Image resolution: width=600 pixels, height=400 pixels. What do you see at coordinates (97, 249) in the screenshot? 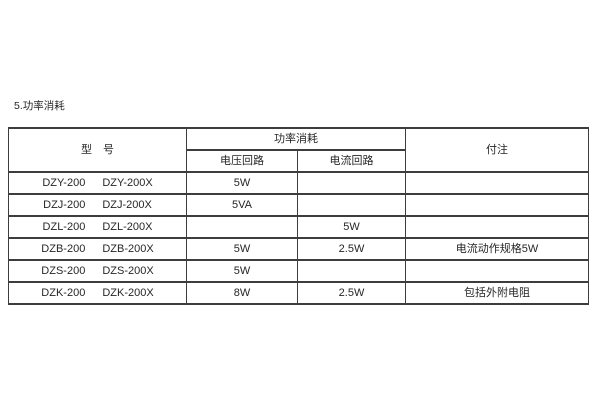
I see `model-cell: DZB-200 DZB-200X` at bounding box center [97, 249].